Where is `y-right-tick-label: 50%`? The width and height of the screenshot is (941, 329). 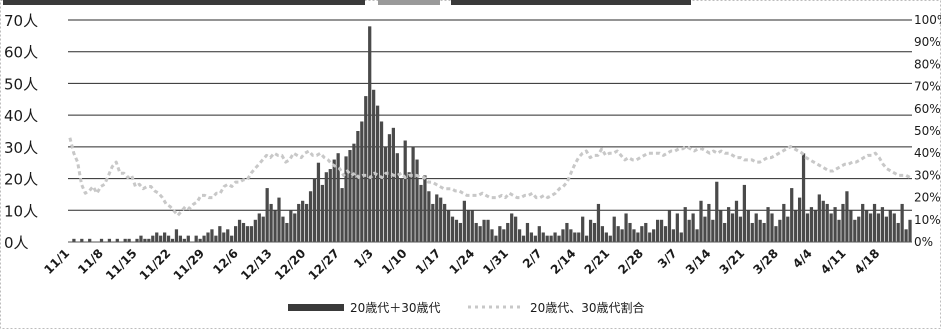 y-right-tick-label: 50% is located at coordinates (927, 131).